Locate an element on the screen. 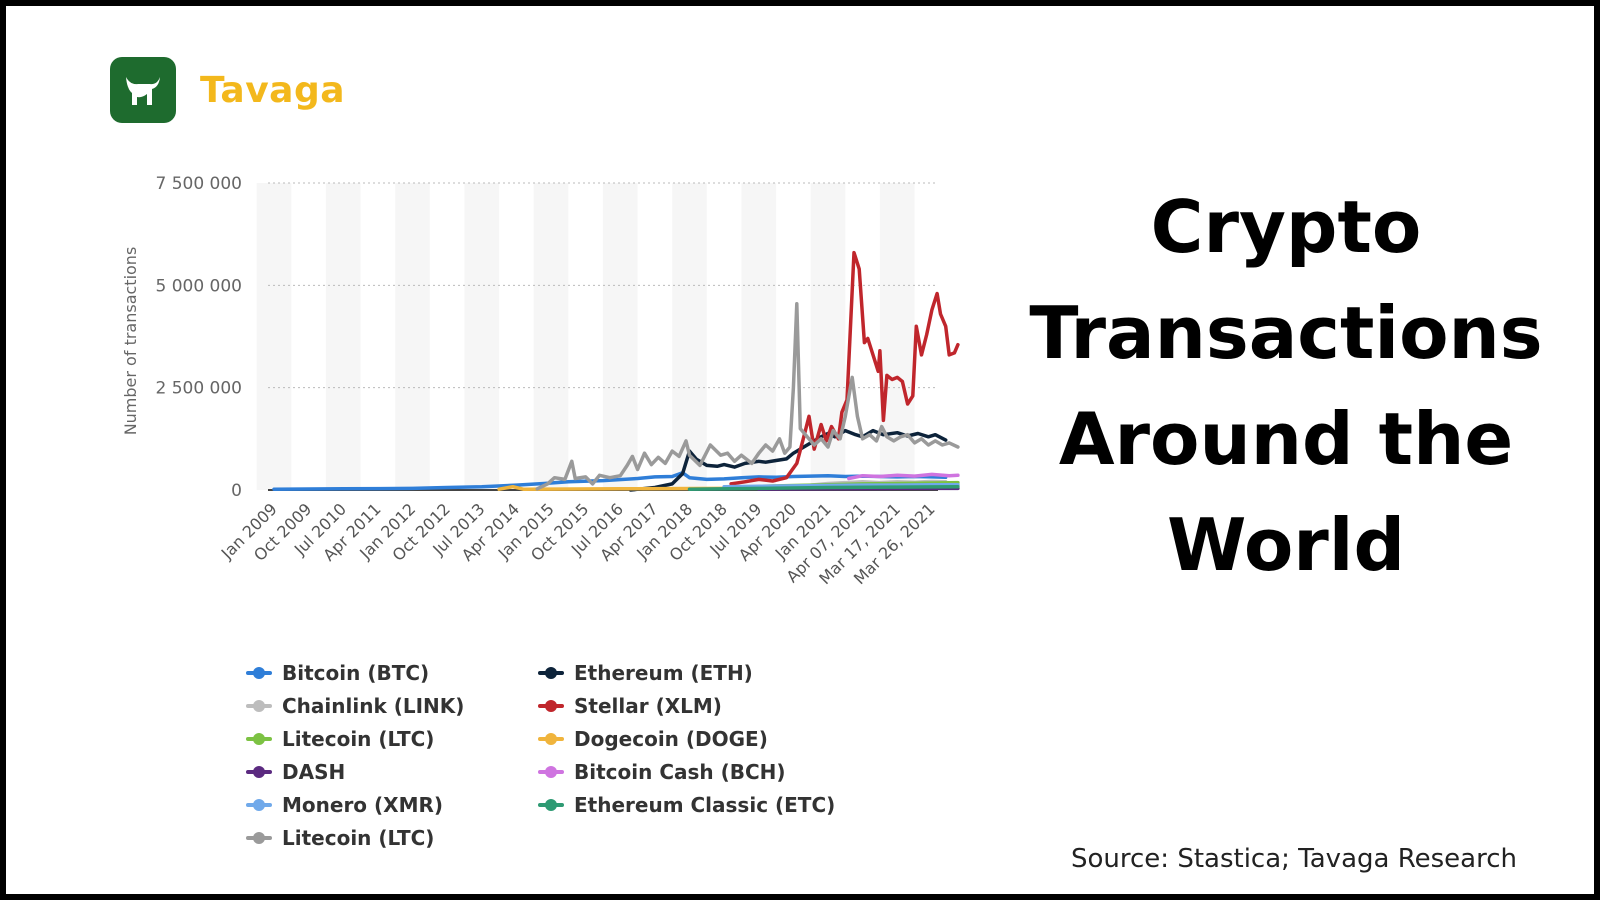 This screenshot has width=1600, height=900. title-line: World is located at coordinates (1286, 545).